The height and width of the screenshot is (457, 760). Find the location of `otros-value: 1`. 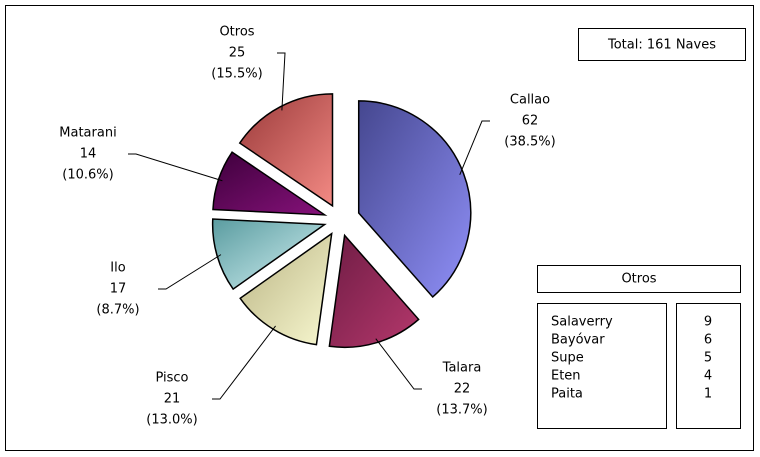

otros-value: 1 is located at coordinates (708, 394).